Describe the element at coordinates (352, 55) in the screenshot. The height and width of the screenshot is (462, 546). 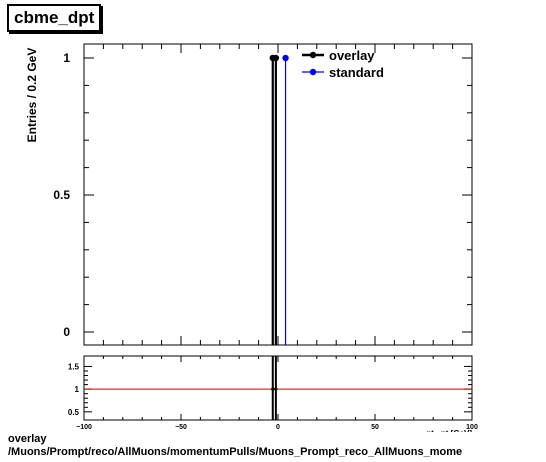
I see `legend-overlay-label: overlay` at that location.